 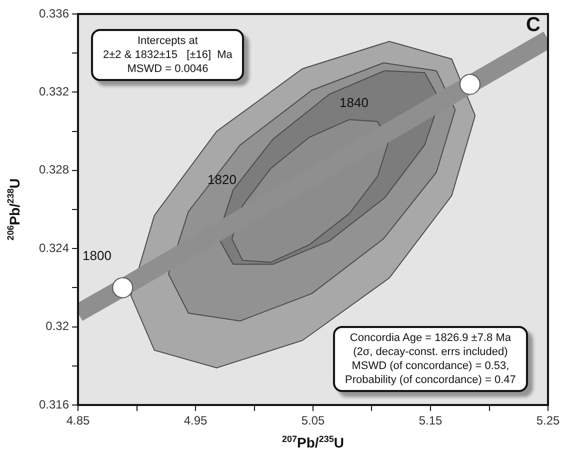 What do you see at coordinates (78, 421) in the screenshot?
I see `x-tick-label: 4.85` at bounding box center [78, 421].